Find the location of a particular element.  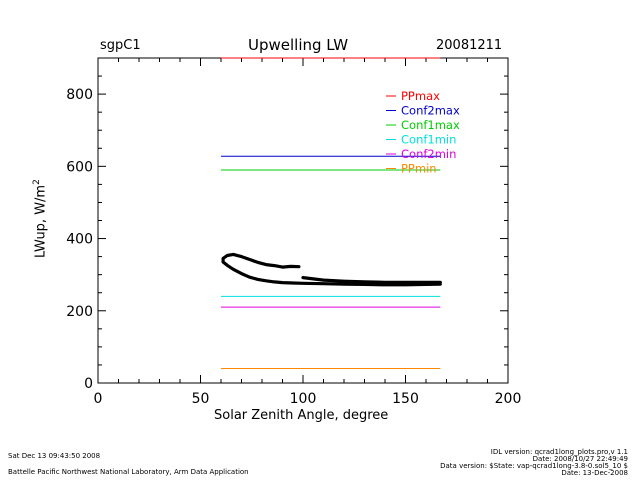

x-tick-label: 150 is located at coordinates (405, 399).